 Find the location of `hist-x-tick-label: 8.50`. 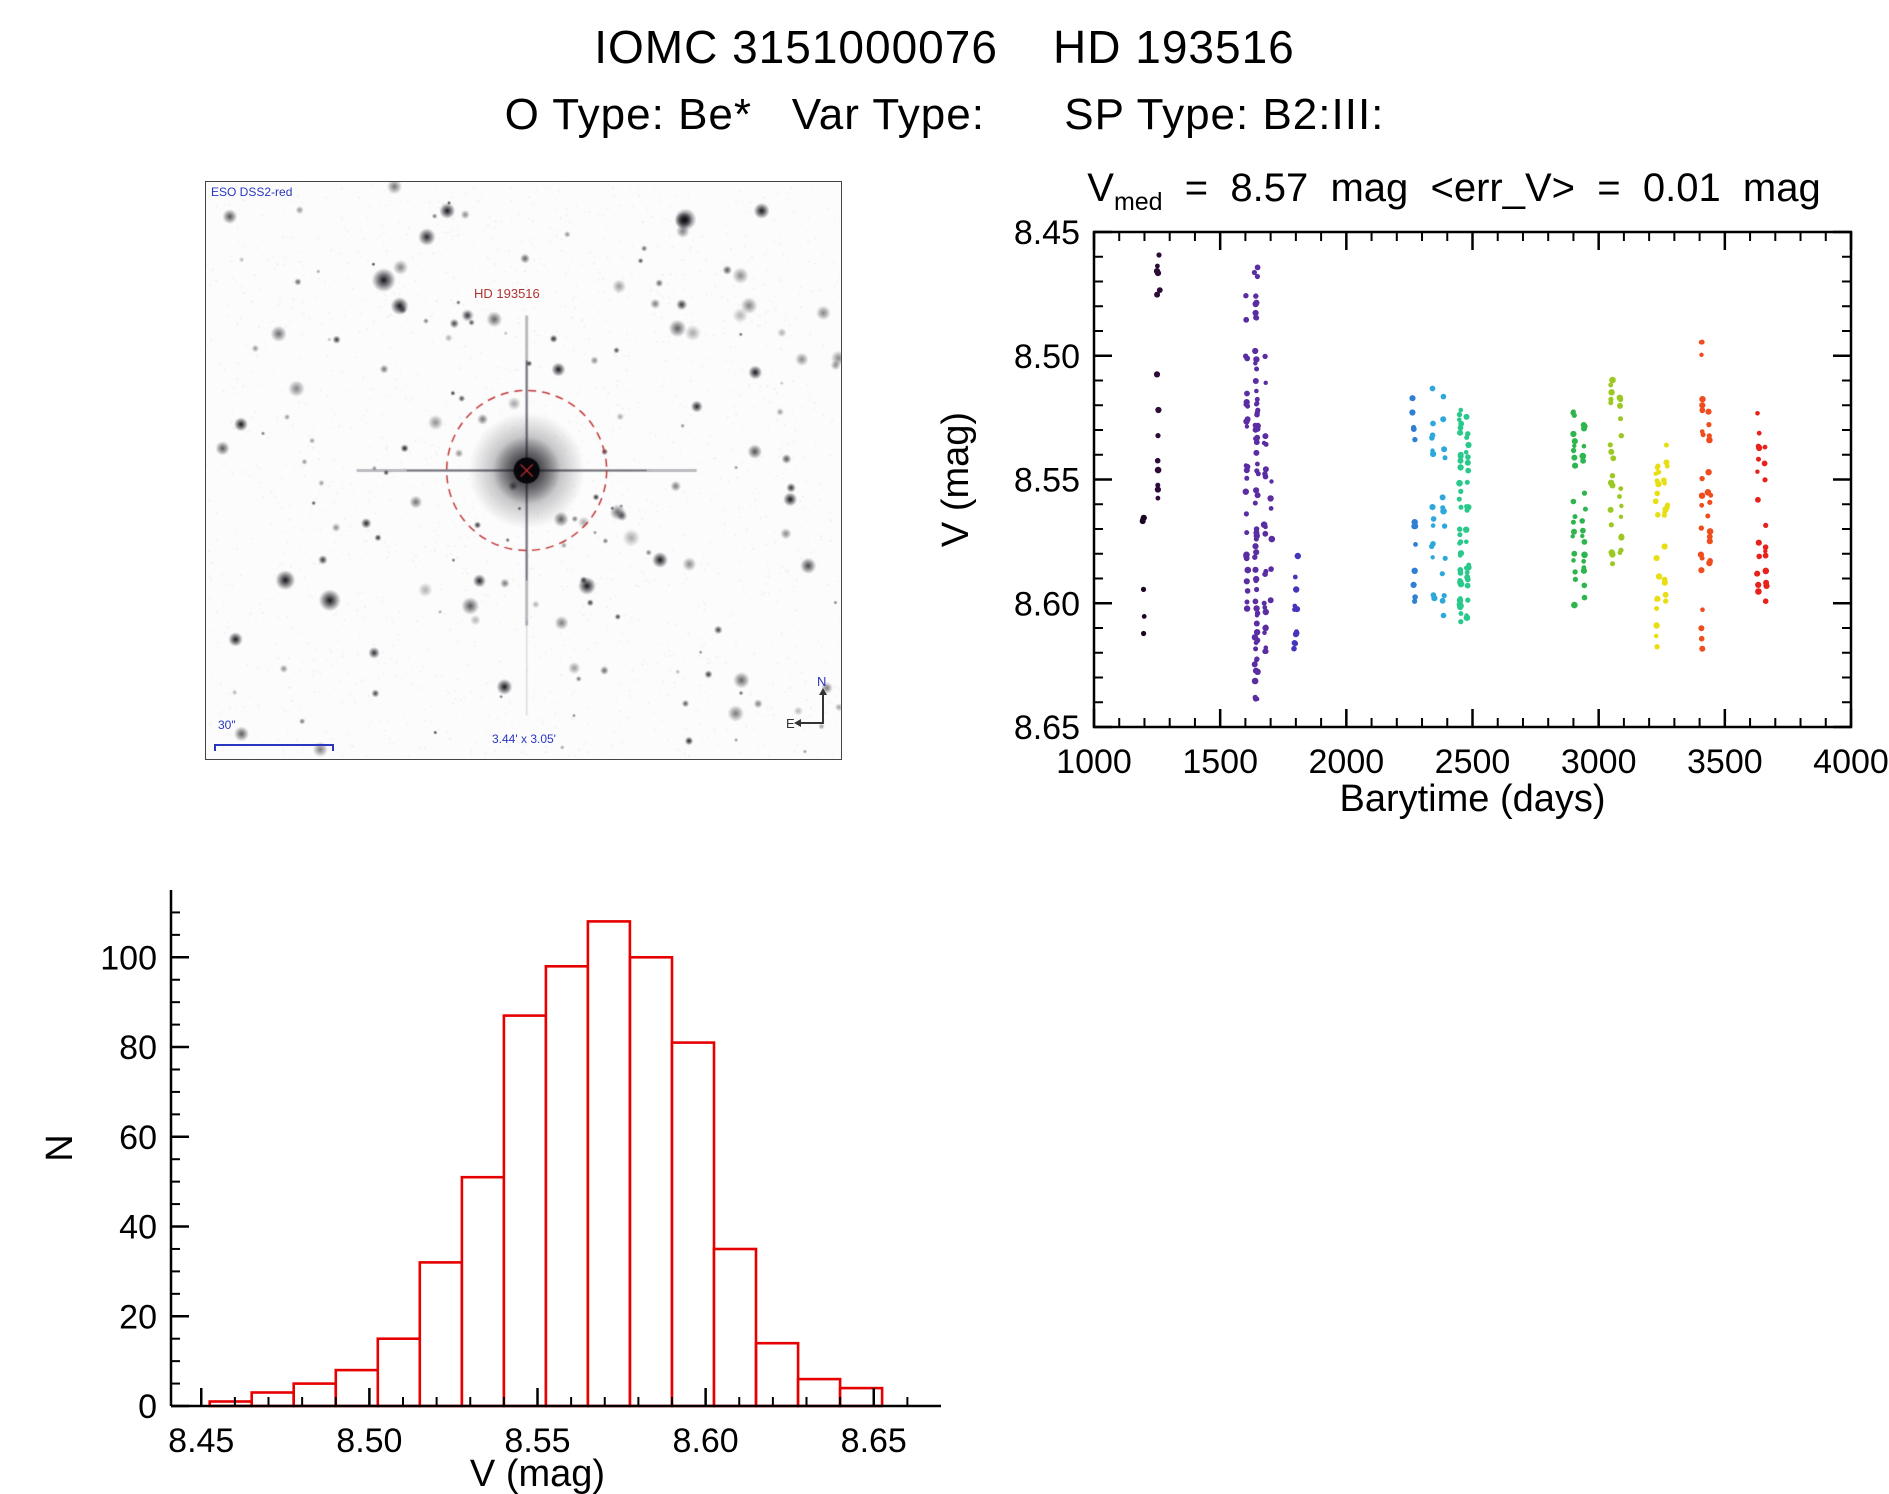

hist-x-tick-label: 8.50 is located at coordinates (369, 1441).